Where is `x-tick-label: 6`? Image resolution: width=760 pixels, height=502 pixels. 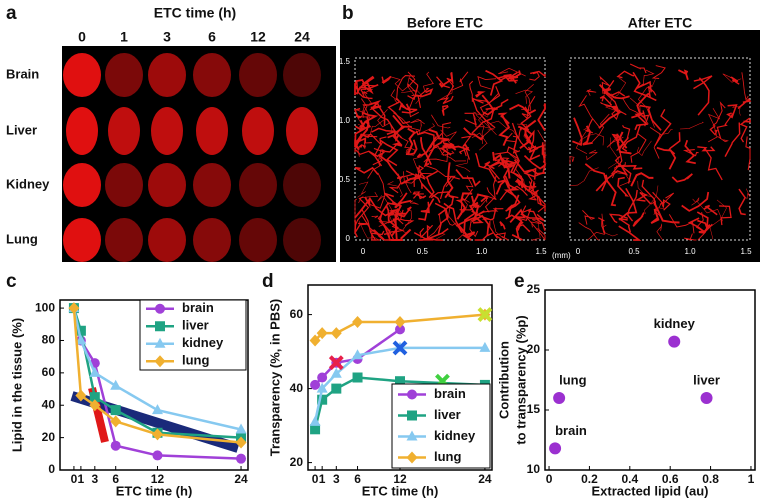
x-tick-label: 6 is located at coordinates (115, 479).